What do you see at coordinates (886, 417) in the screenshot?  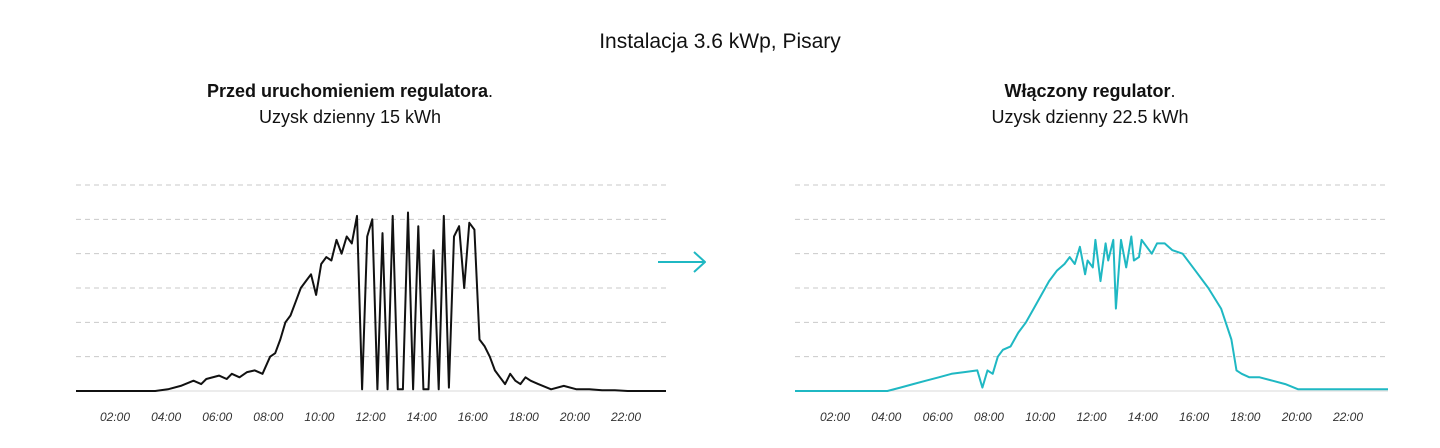 I see `right-x-tick-label: 04:00` at bounding box center [886, 417].